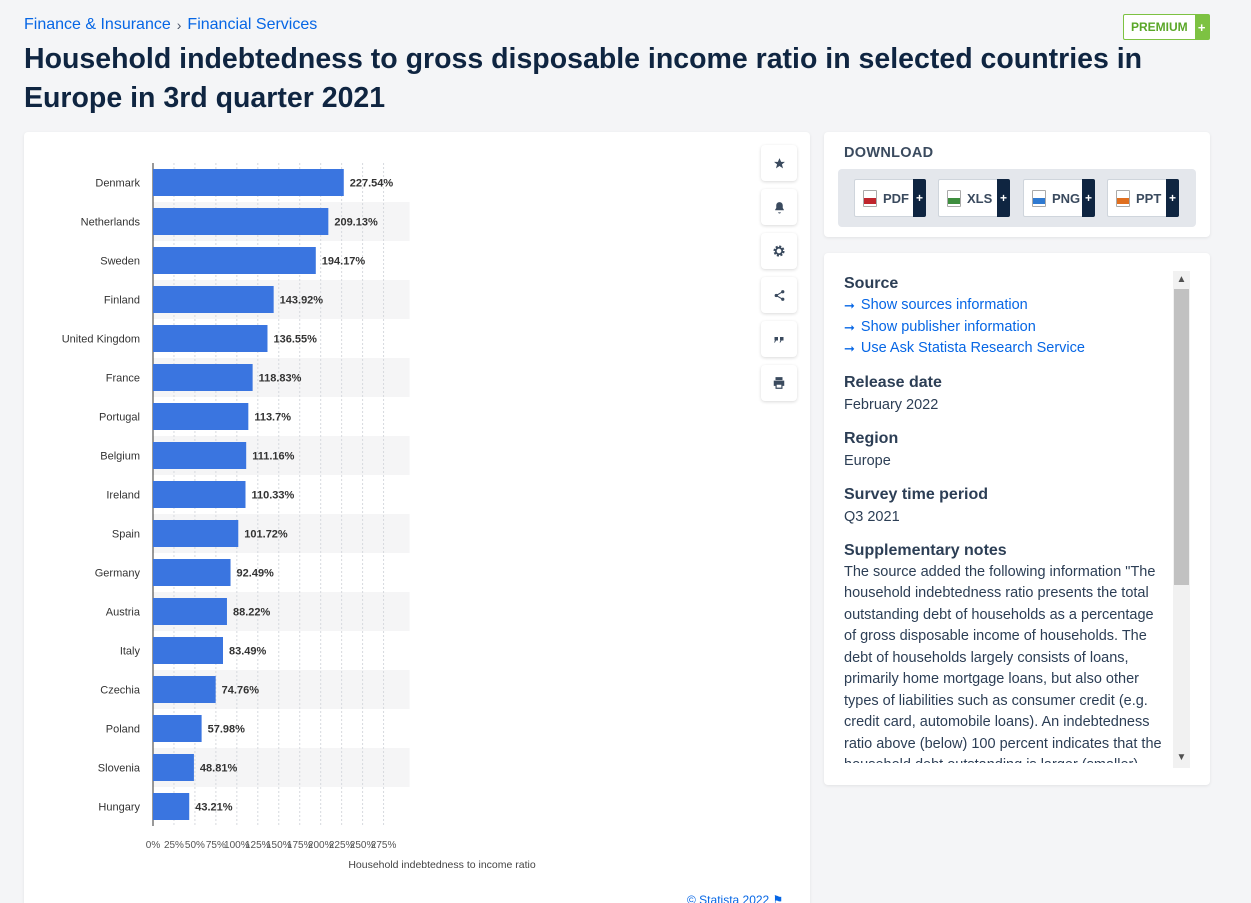 The width and height of the screenshot is (1251, 903). What do you see at coordinates (256, 574) in the screenshot?
I see `value-label: 92.49%` at bounding box center [256, 574].